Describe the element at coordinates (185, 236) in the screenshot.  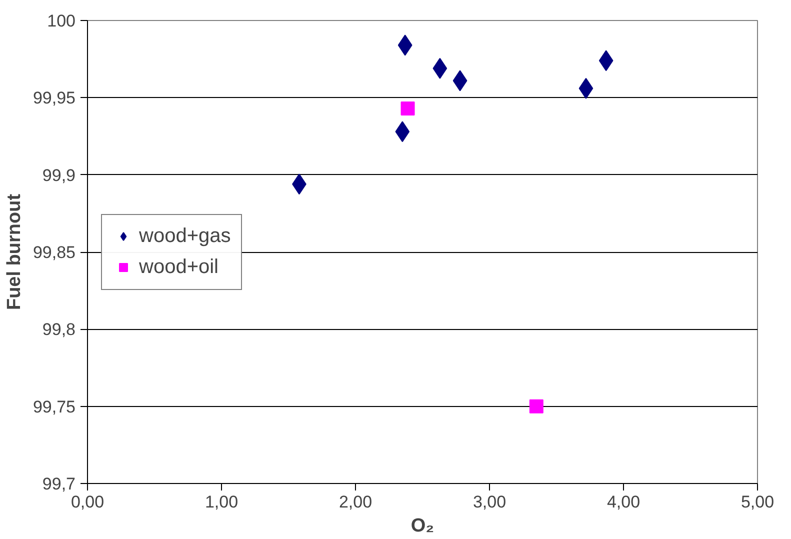
I see `legend-label: wood+gas` at that location.